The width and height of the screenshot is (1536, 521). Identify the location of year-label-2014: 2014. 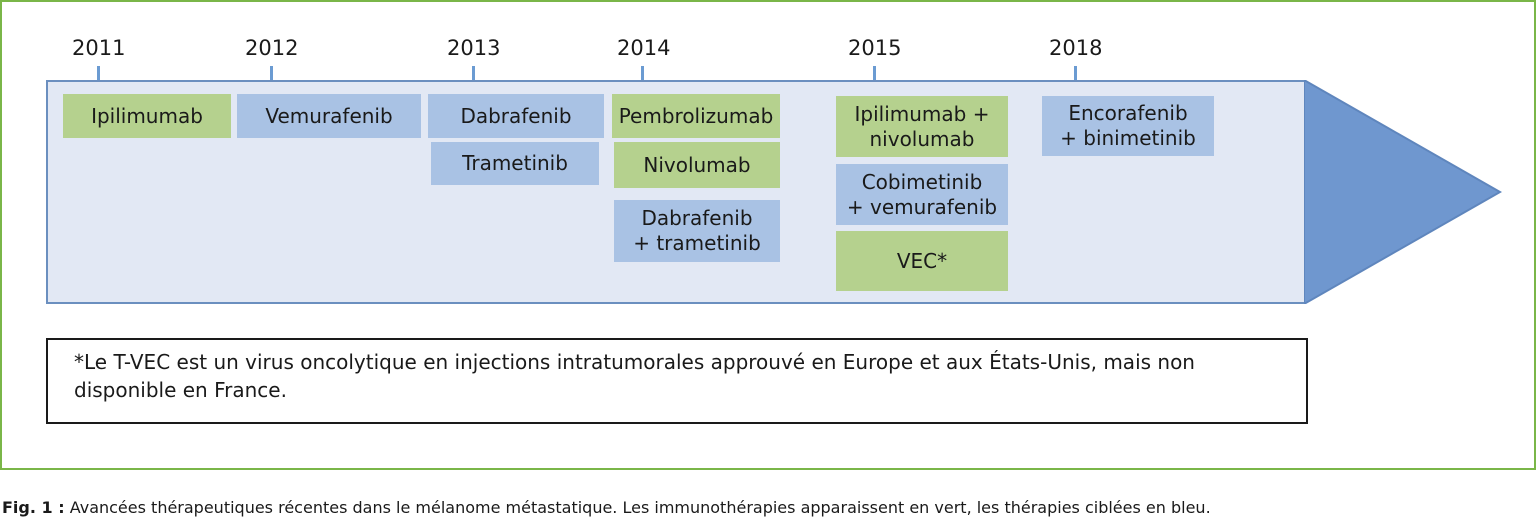
(644, 48).